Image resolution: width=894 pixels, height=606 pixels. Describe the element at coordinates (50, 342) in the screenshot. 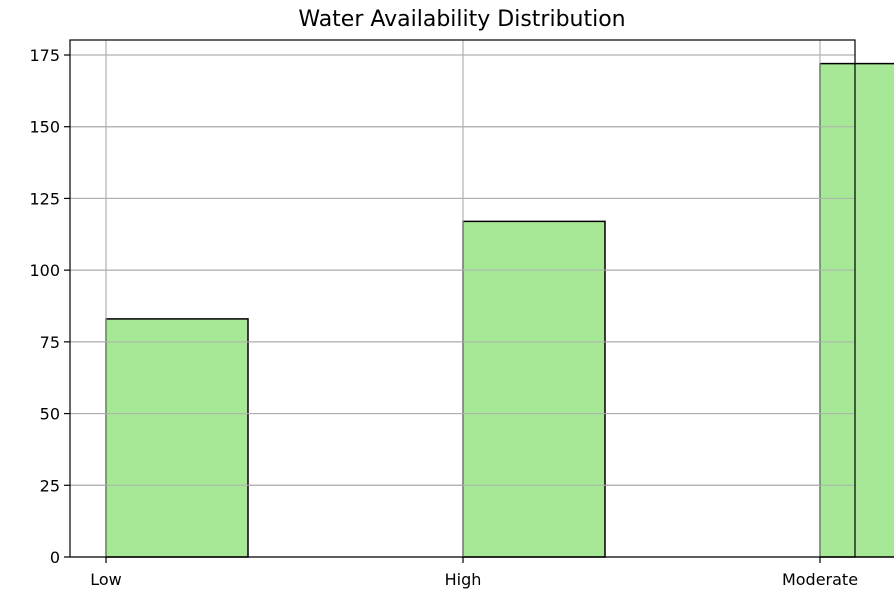

I see `y-tick-label: 75` at that location.